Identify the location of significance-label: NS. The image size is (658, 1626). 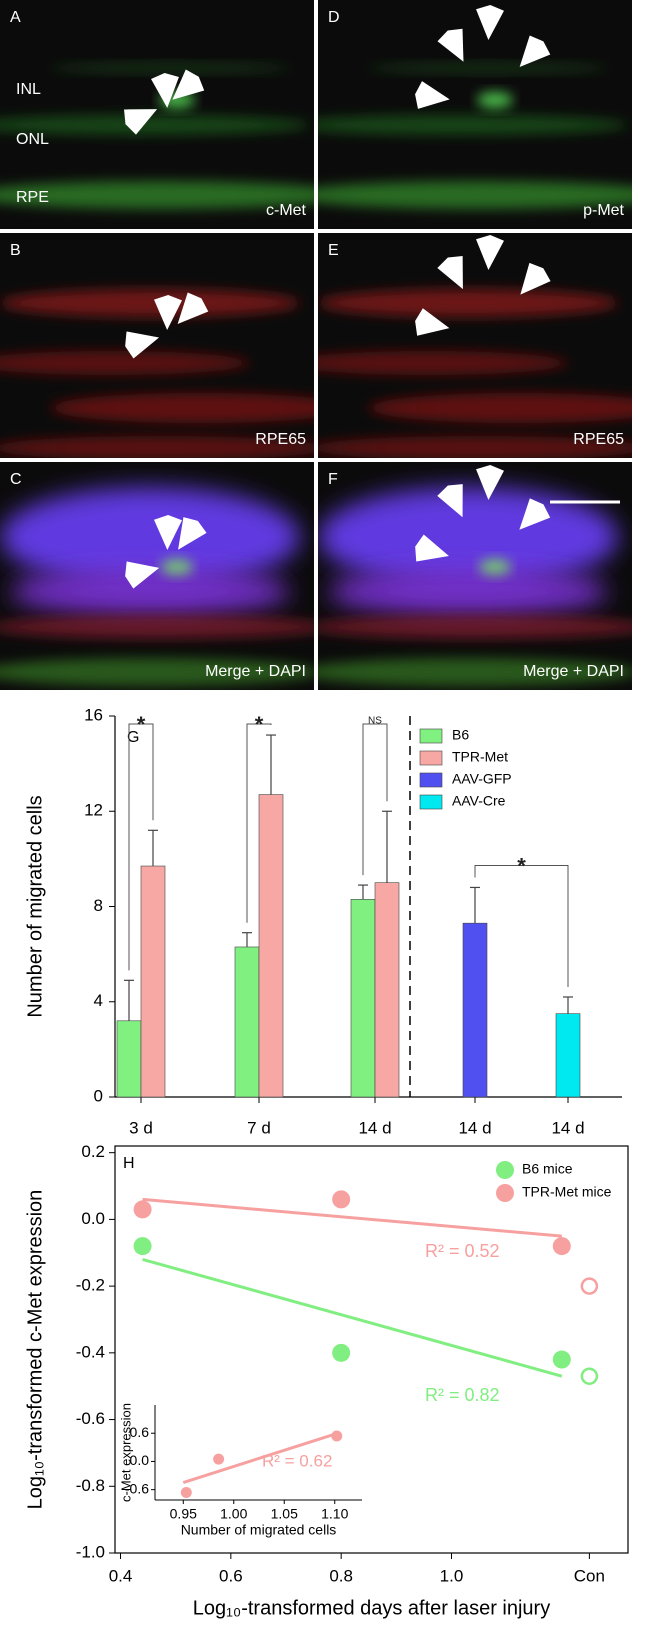
(375, 721).